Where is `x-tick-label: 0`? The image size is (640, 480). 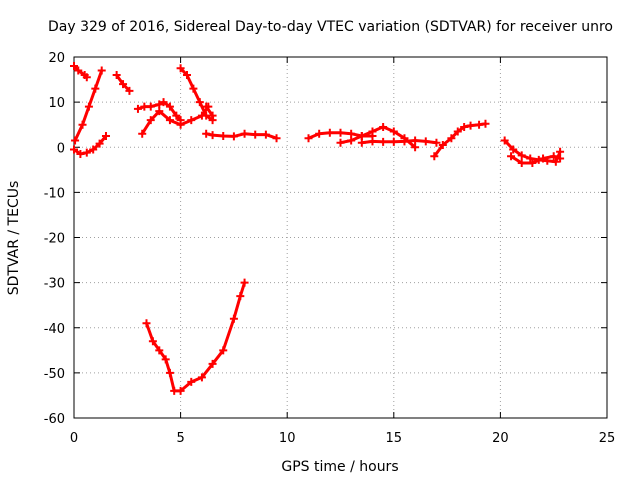 x-tick-label: 0 is located at coordinates (74, 438).